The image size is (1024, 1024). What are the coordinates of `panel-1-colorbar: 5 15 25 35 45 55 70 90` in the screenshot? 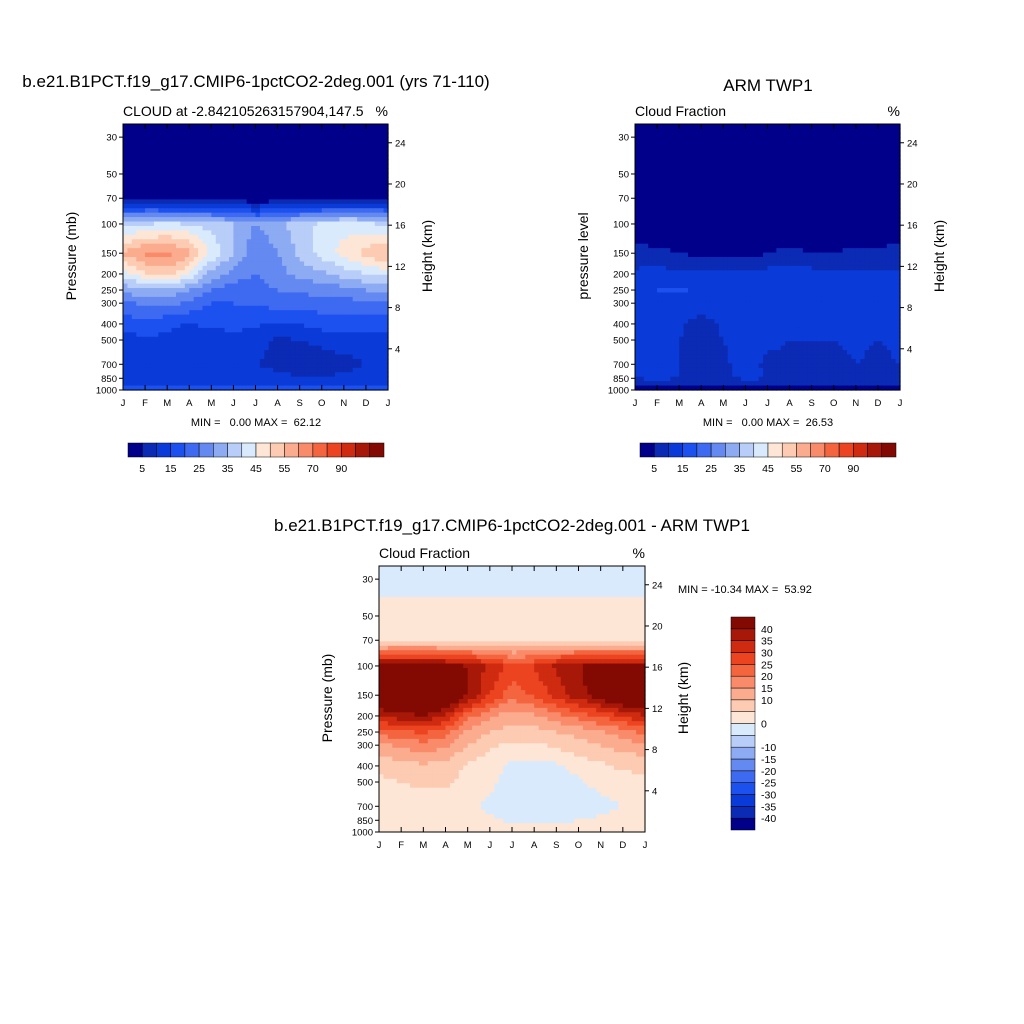 It's located at (256, 458).